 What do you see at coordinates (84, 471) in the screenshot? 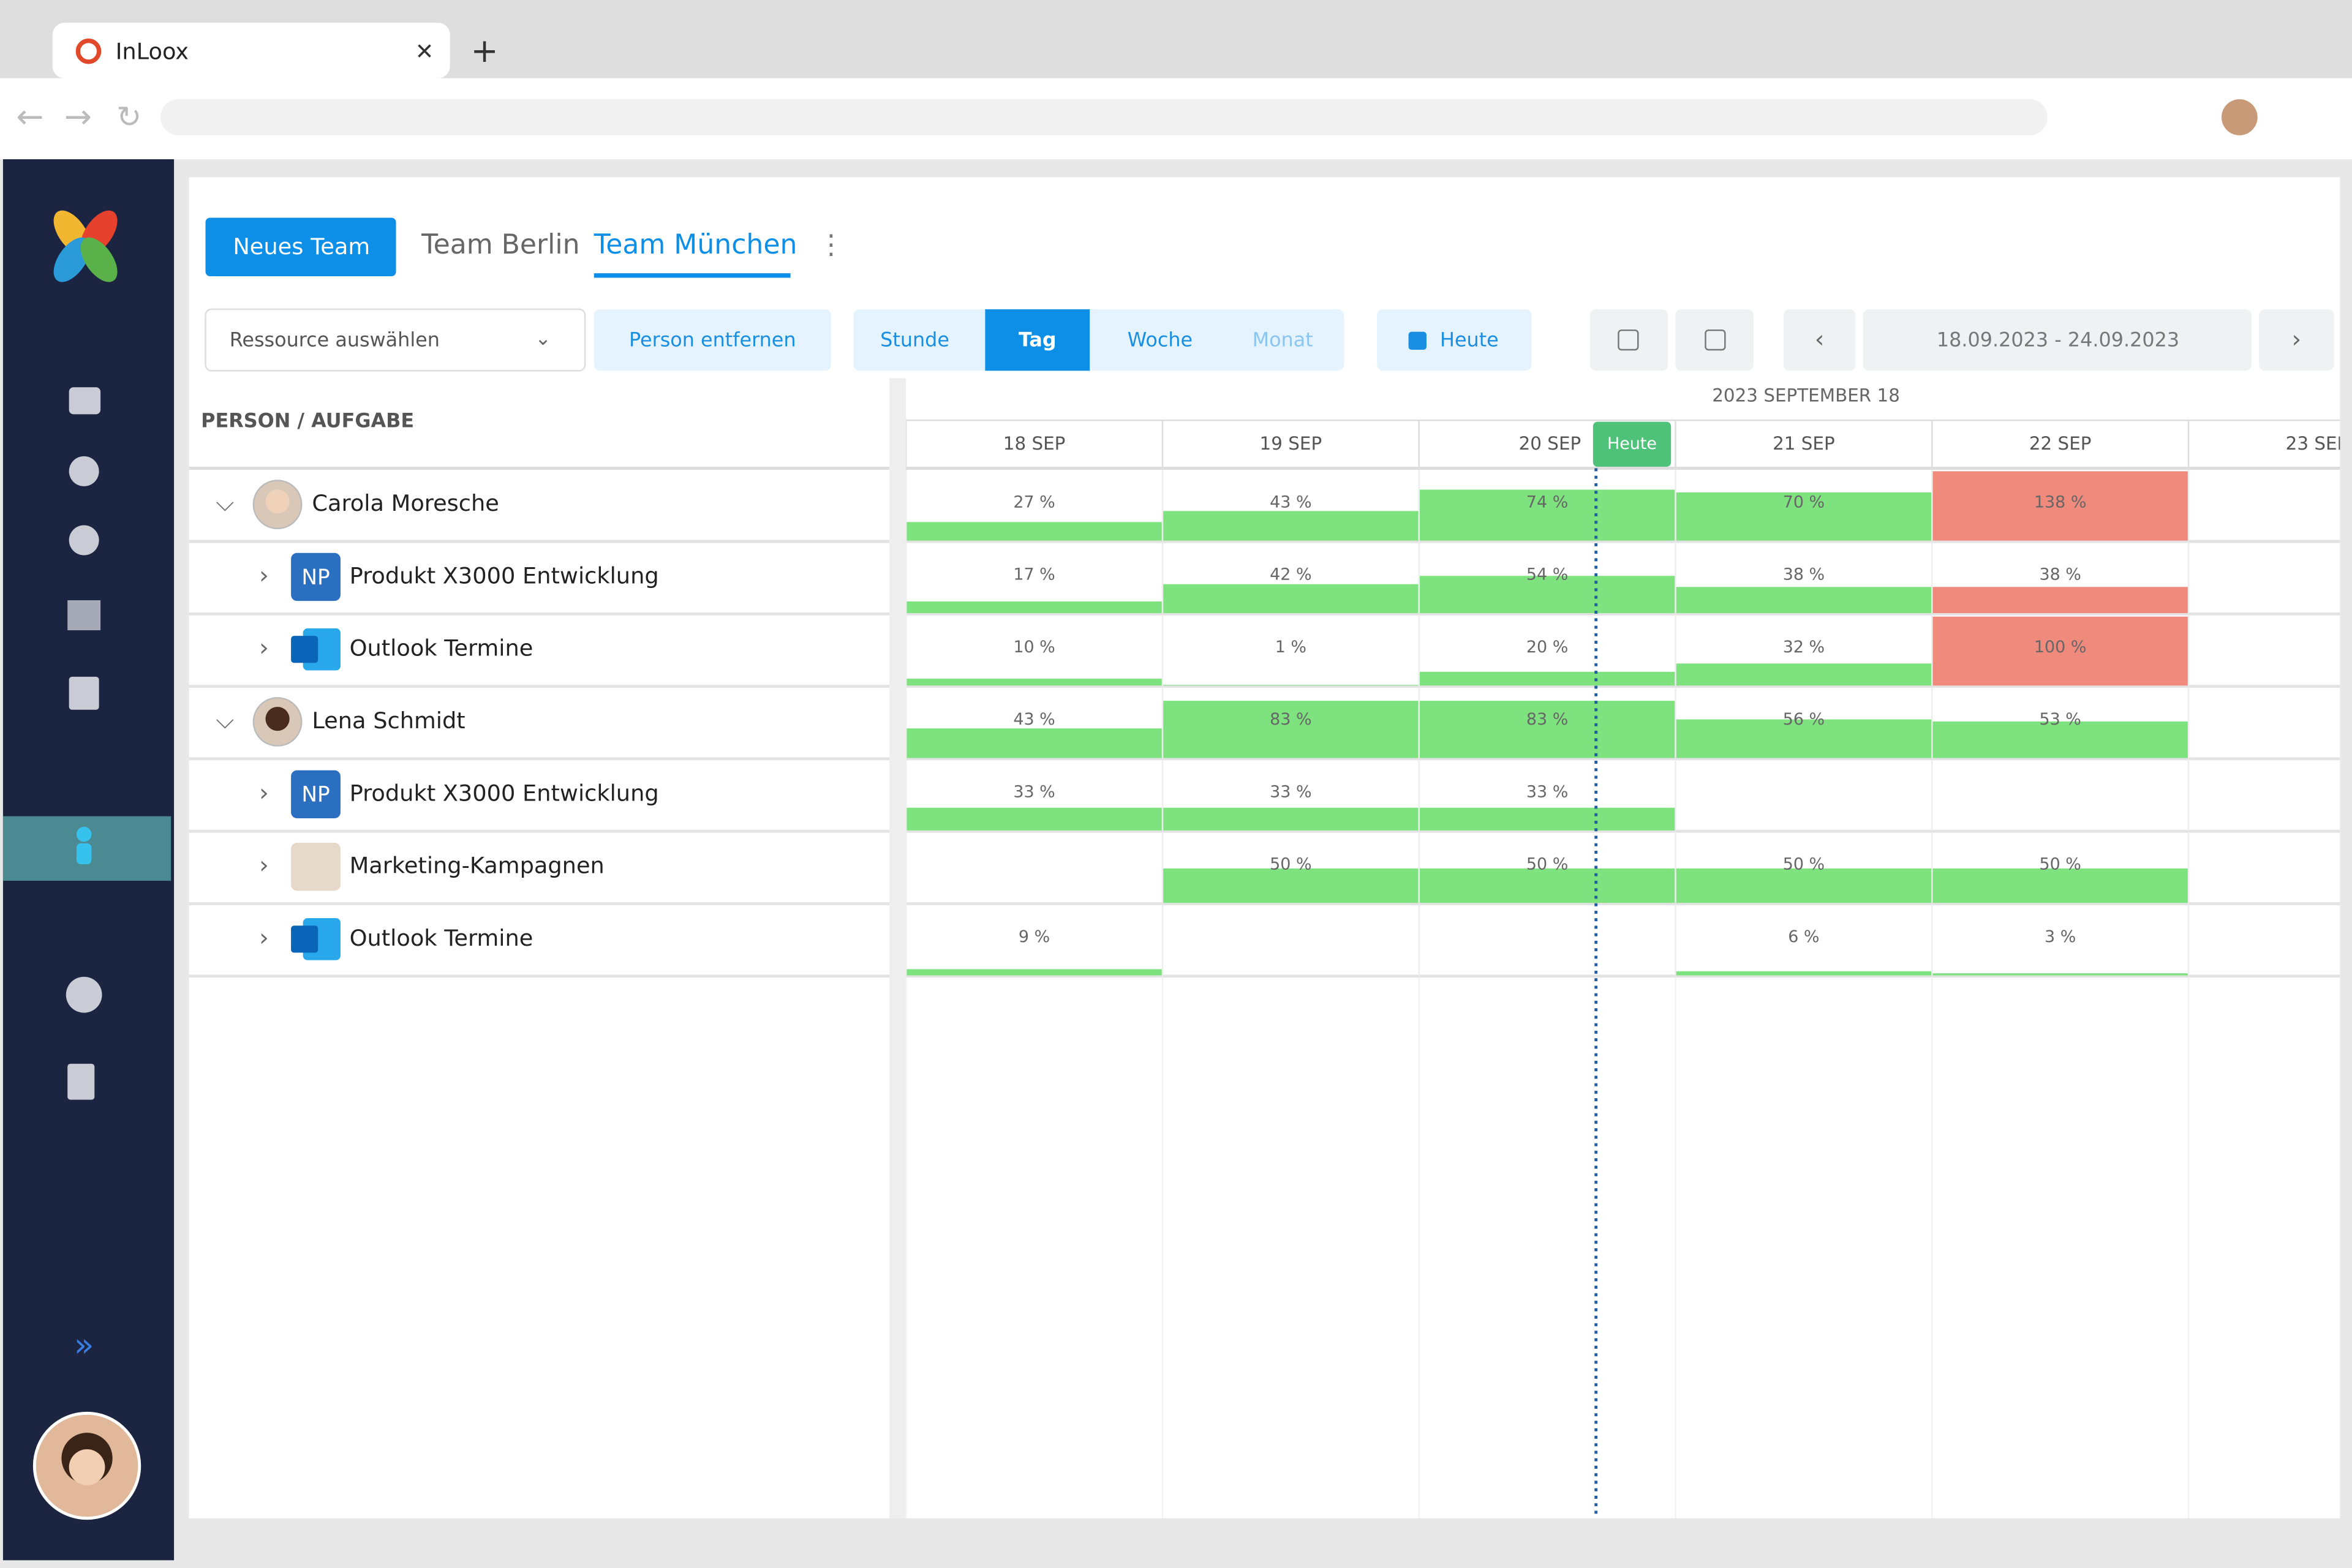
I see `nav-tasks` at bounding box center [84, 471].